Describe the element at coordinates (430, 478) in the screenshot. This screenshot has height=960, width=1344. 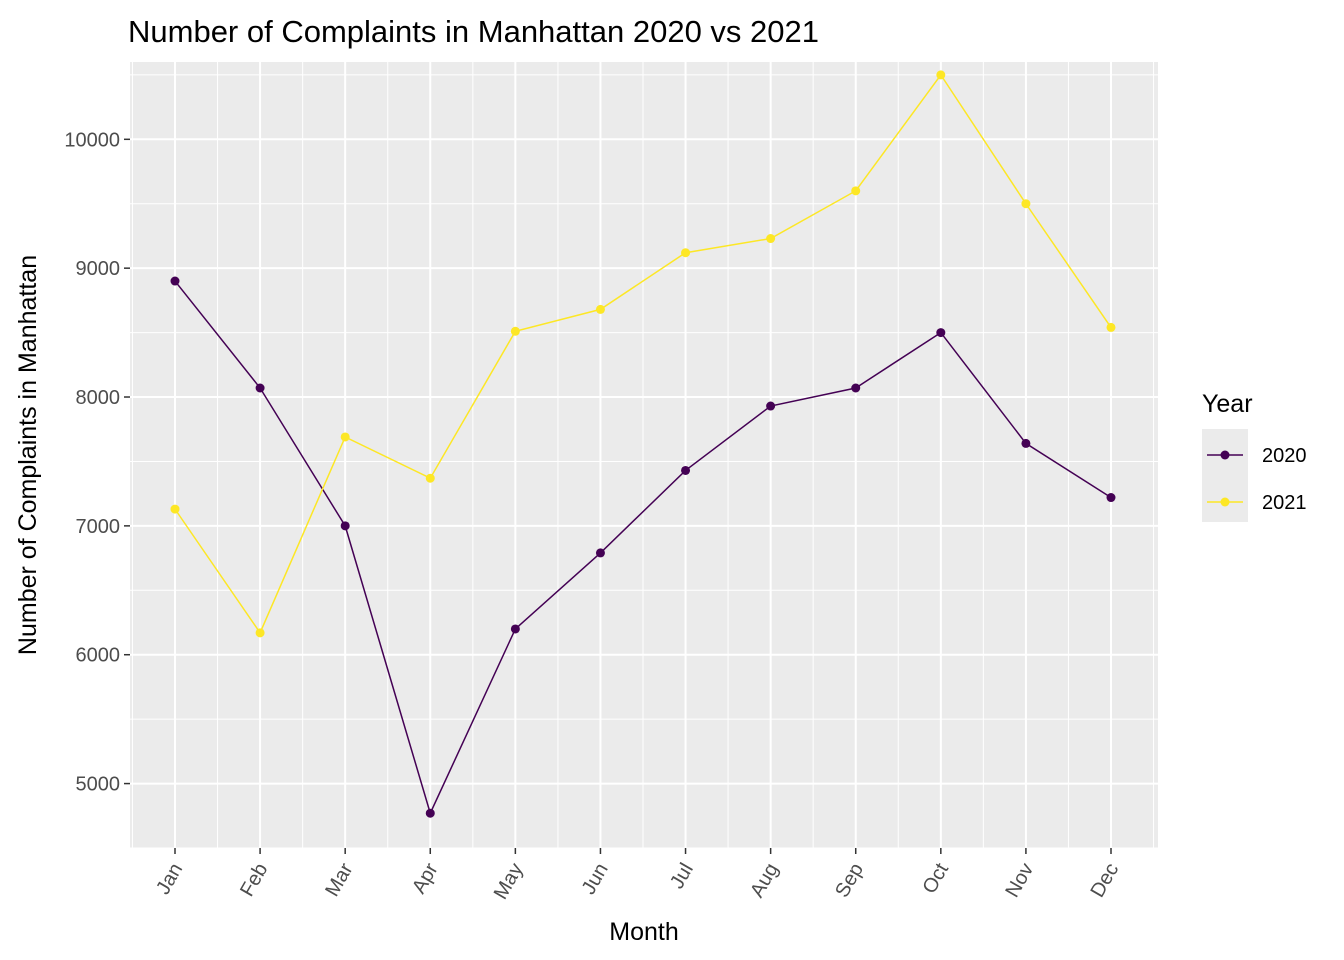
I see `data-point-2021-Apr` at that location.